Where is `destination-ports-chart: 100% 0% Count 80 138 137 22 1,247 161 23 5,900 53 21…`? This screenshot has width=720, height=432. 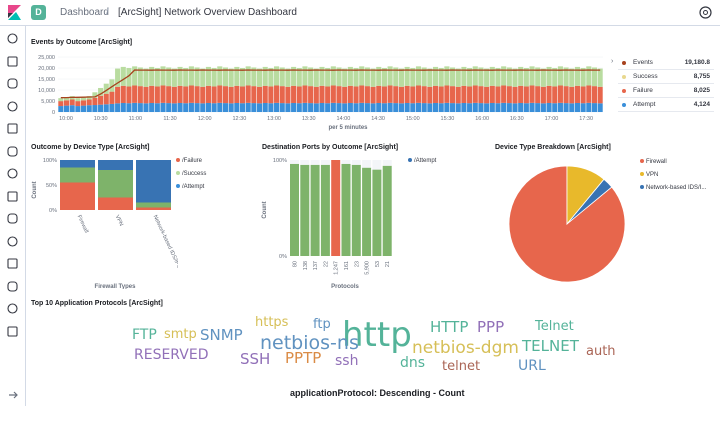 destination-ports-chart: 100% 0% Count 80 138 137 22 1,247 161 23 5,900 53 21… is located at coordinates (327, 223).